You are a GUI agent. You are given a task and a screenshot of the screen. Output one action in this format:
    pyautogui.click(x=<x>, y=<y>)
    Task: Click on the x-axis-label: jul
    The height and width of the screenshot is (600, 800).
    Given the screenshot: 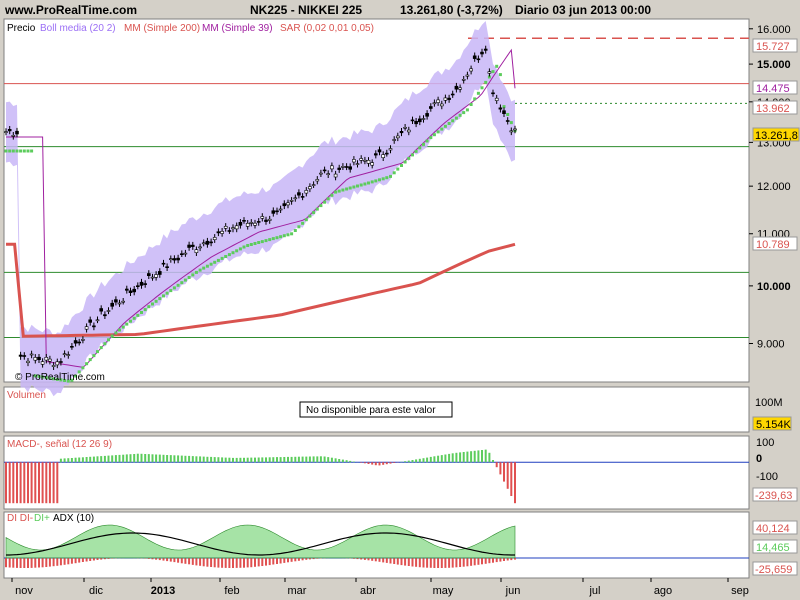 What is the action you would take?
    pyautogui.click(x=594, y=591)
    